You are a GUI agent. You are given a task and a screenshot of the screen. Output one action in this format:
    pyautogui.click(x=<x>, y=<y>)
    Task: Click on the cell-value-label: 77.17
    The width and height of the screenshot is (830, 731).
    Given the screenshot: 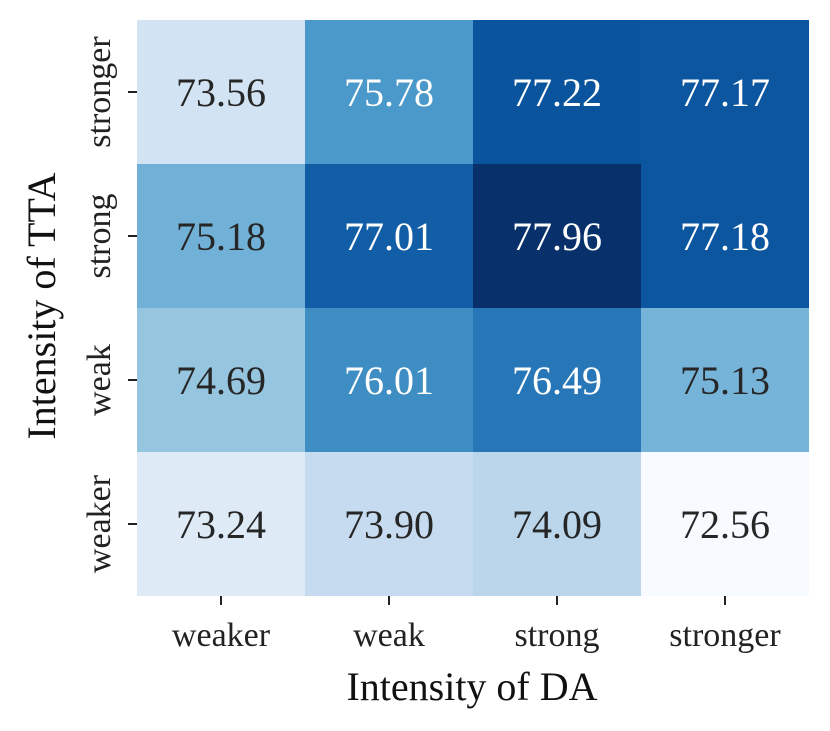 What is the action you would take?
    pyautogui.click(x=725, y=92)
    